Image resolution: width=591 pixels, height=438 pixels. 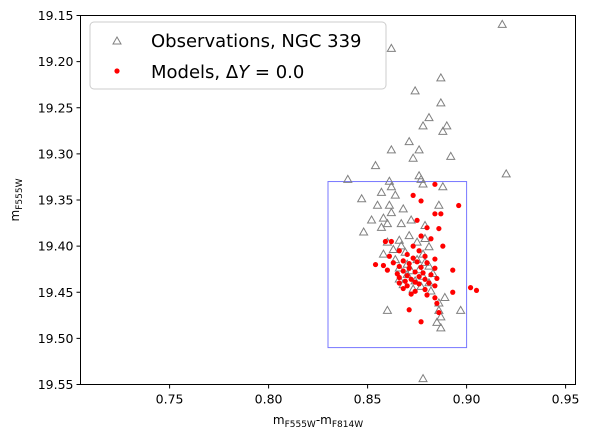 I want to click on y-tick-label: 19.55, so click(x=56, y=384).